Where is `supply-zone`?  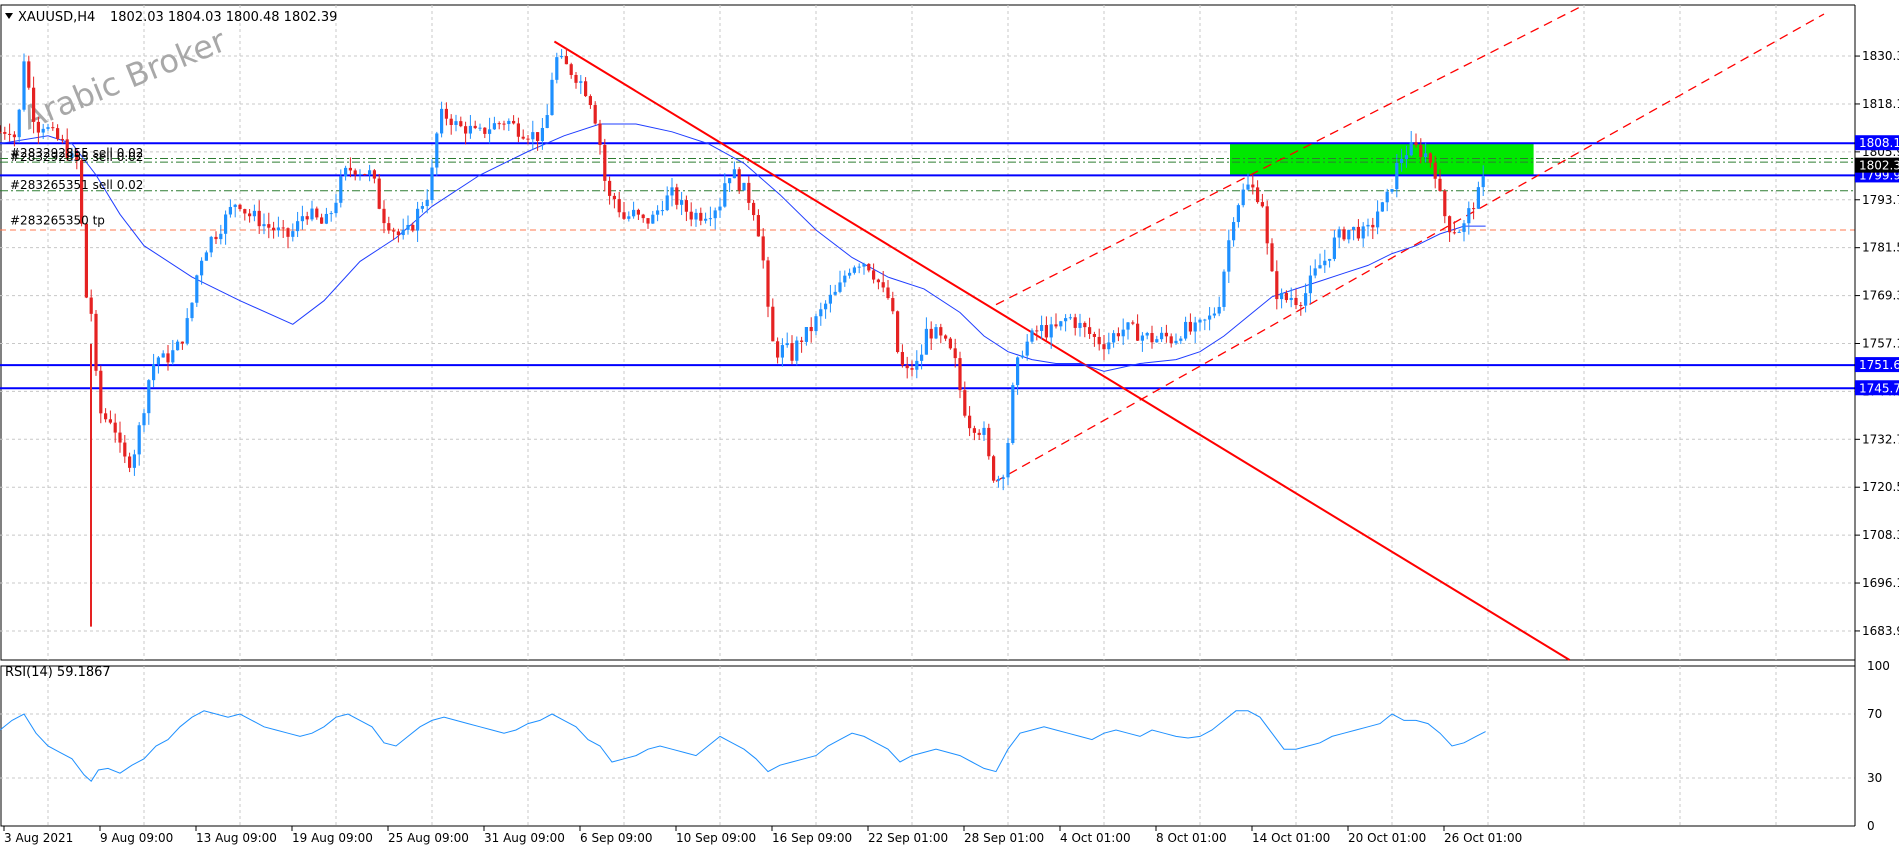
supply-zone is located at coordinates (1382, 159).